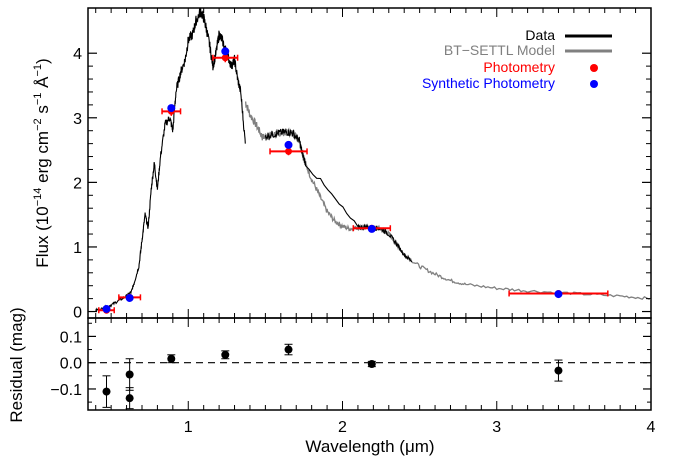 The height and width of the screenshot is (462, 673). What do you see at coordinates (77, 54) in the screenshot?
I see `top-y-tick-label-4: 4` at bounding box center [77, 54].